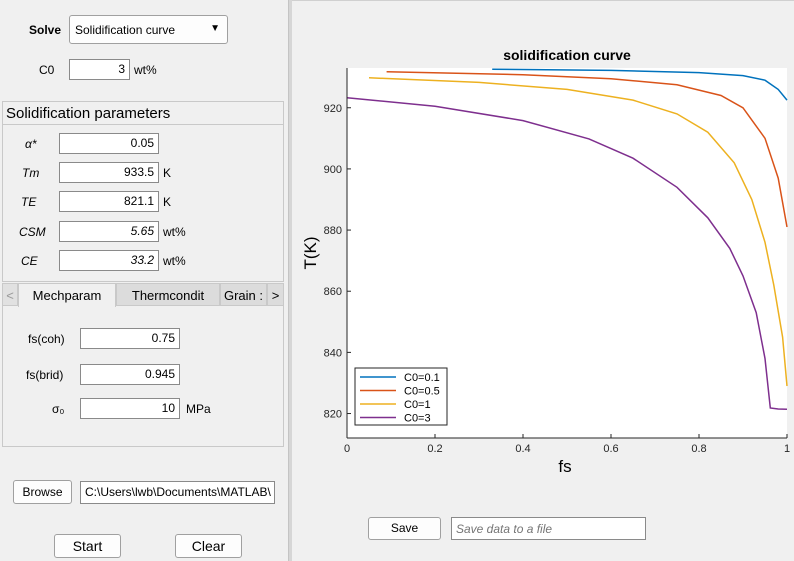 The width and height of the screenshot is (794, 561). What do you see at coordinates (47, 70) in the screenshot?
I see `c0-label: C0` at bounding box center [47, 70].